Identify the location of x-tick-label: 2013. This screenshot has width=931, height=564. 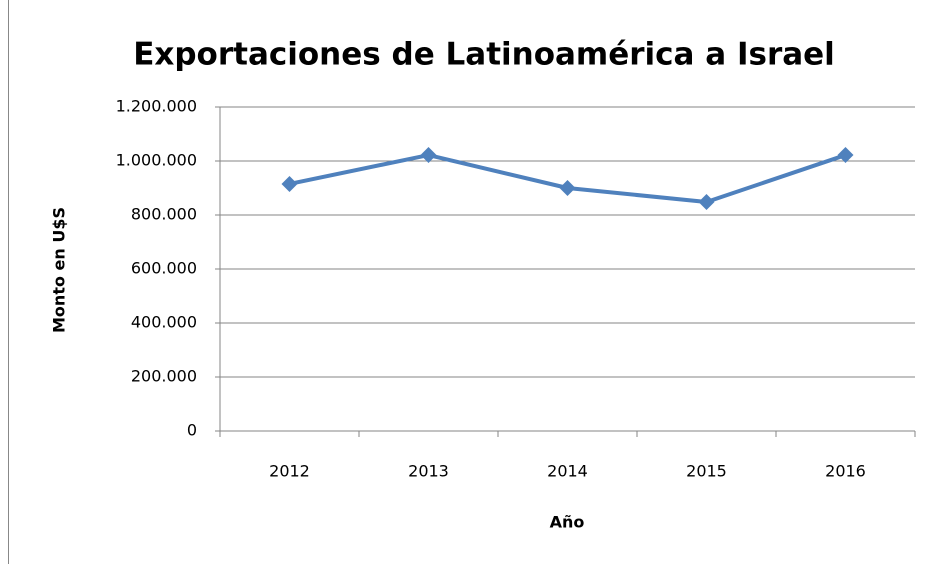
(428, 471).